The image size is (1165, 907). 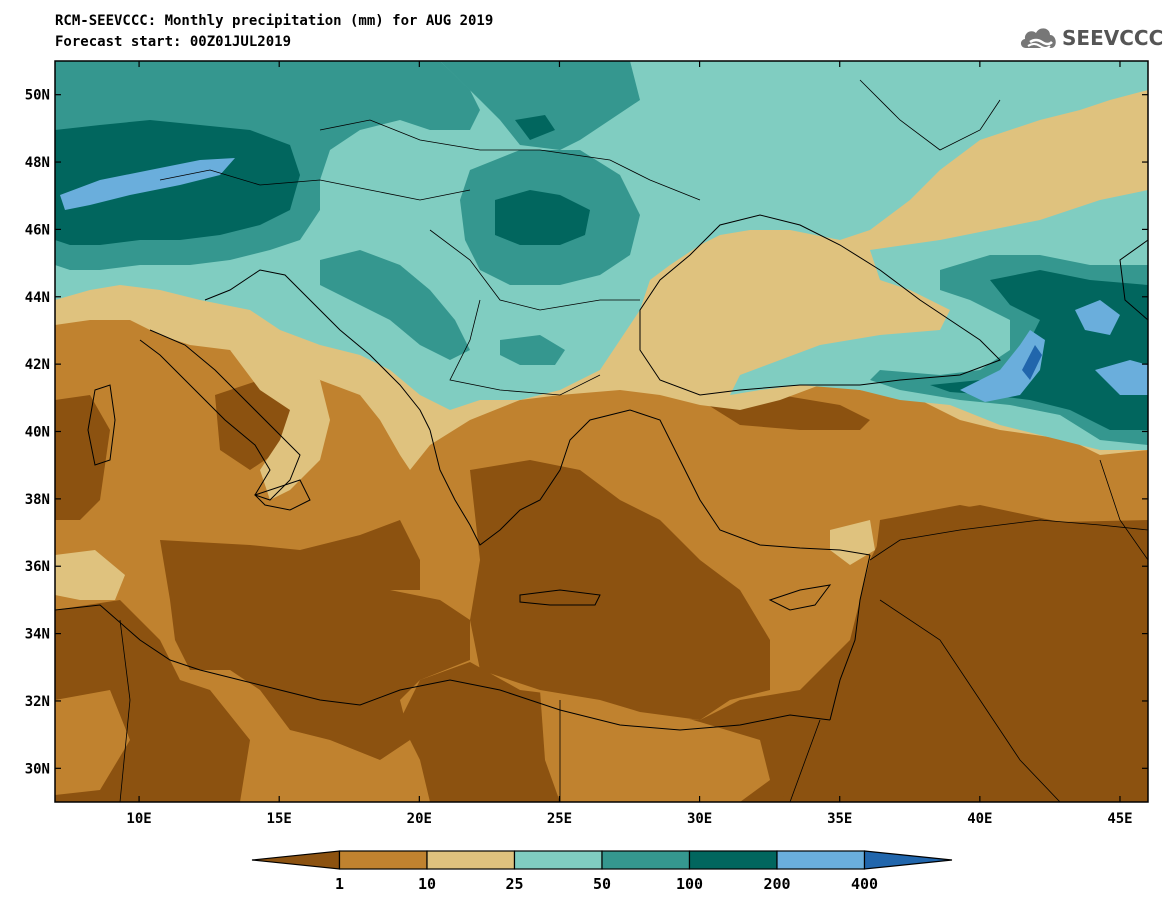 I want to click on caspian-coast, so click(x=1133, y=280).